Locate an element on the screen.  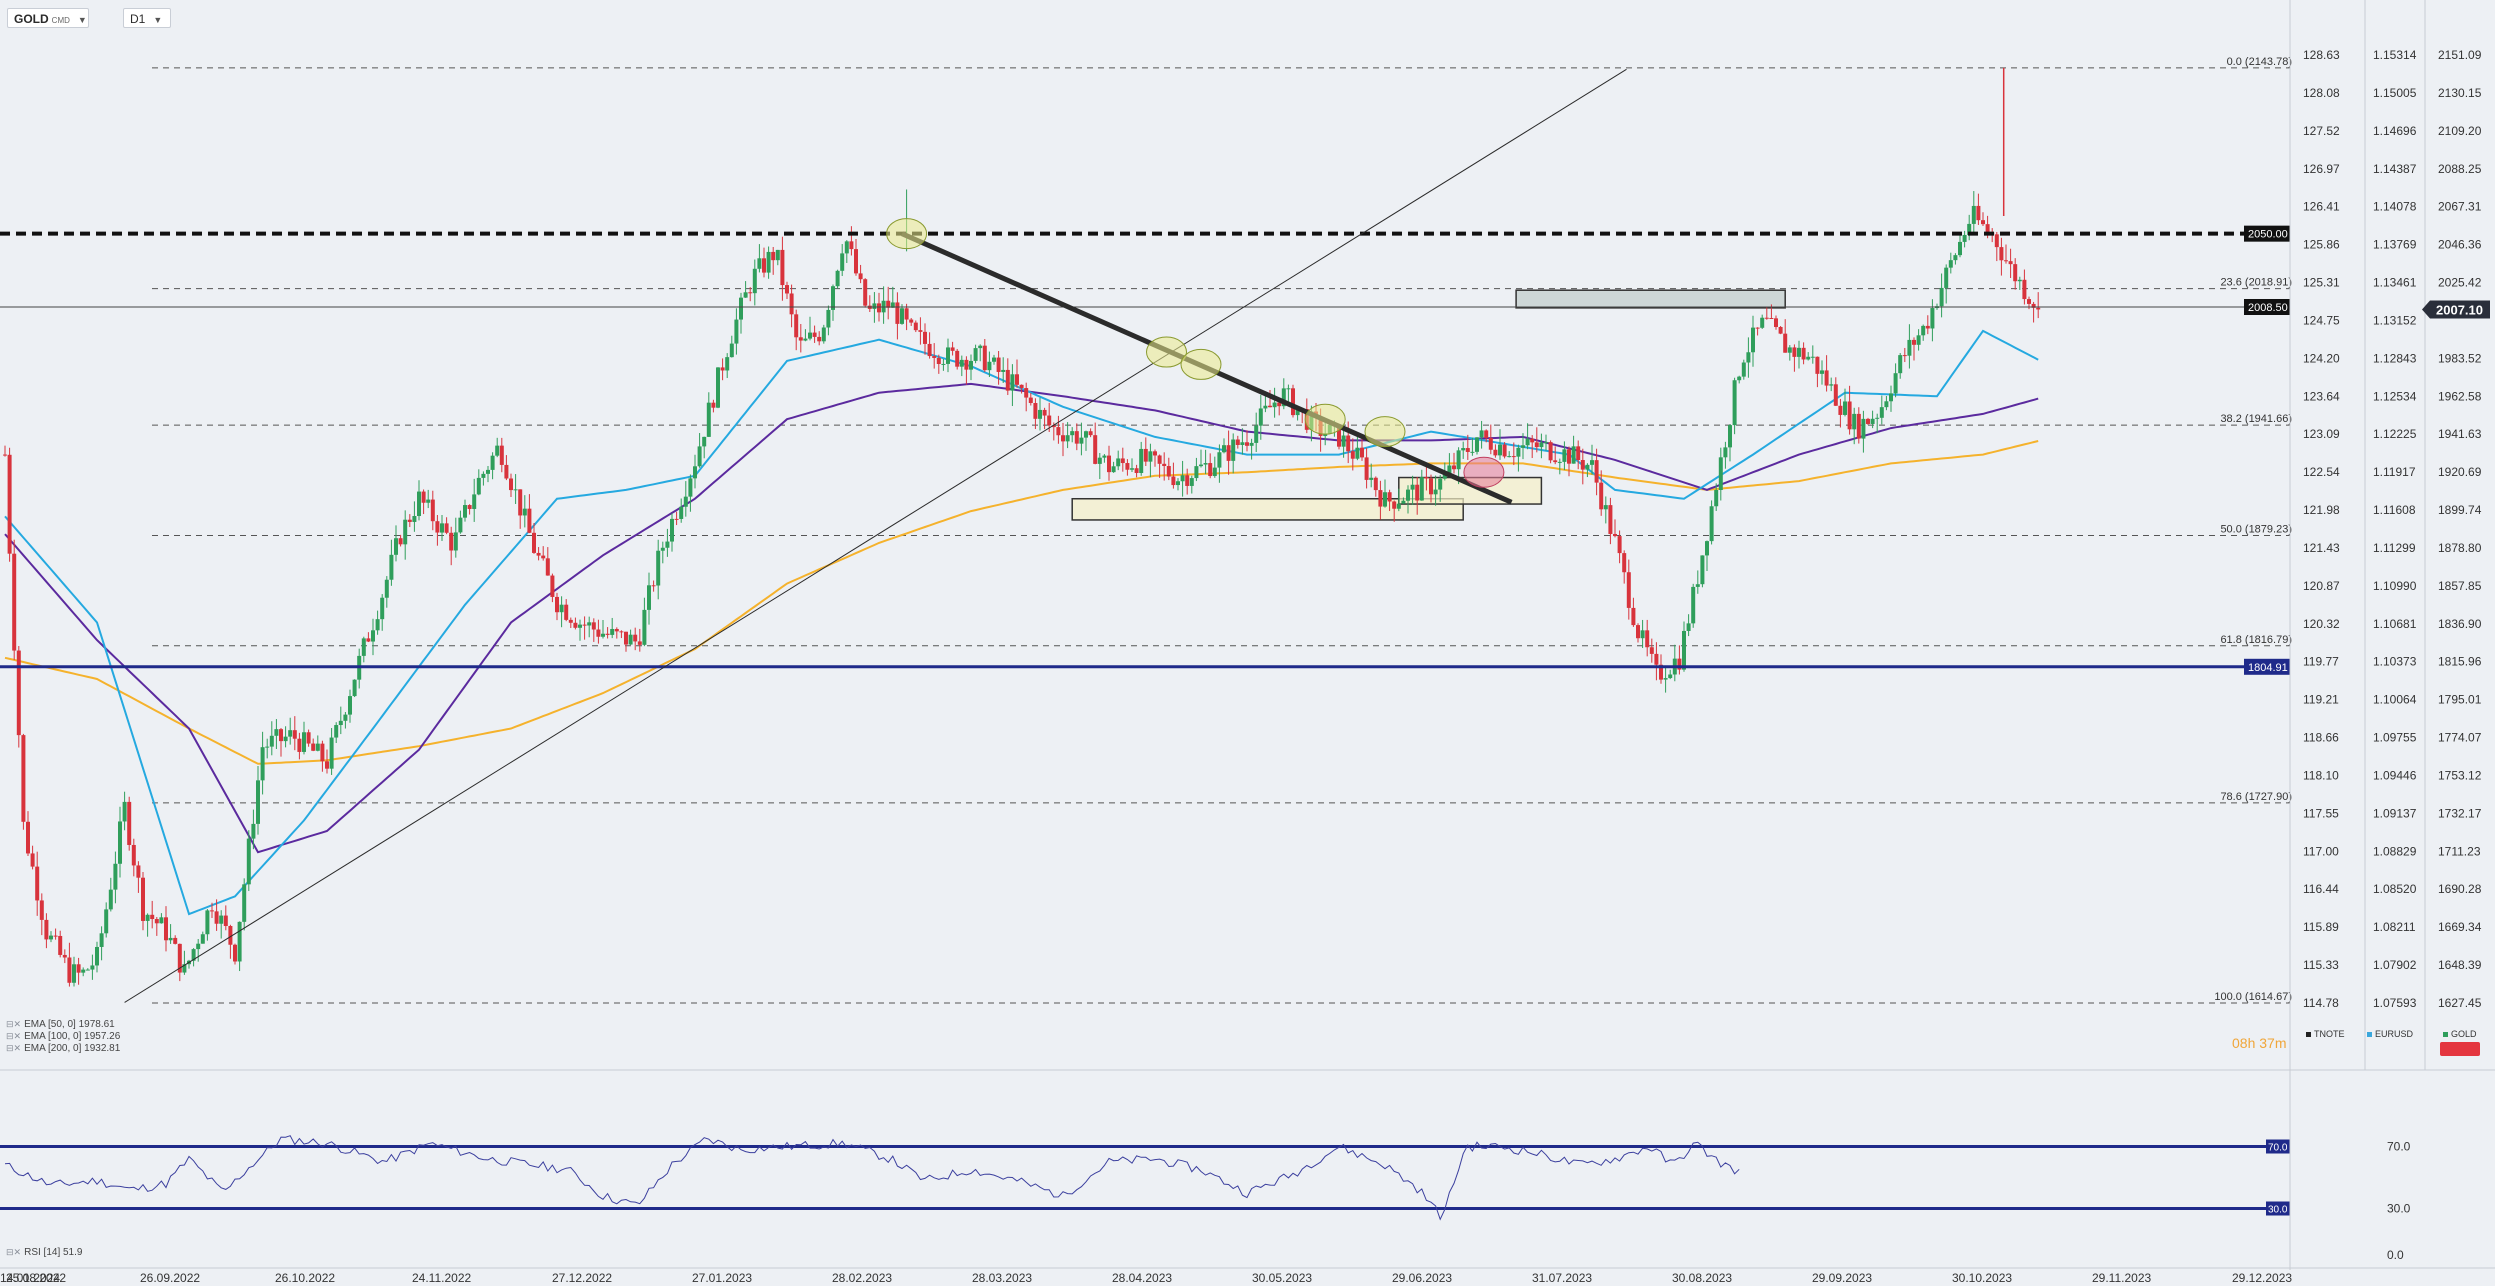
price-axis-bg is located at coordinates (2392, 643).